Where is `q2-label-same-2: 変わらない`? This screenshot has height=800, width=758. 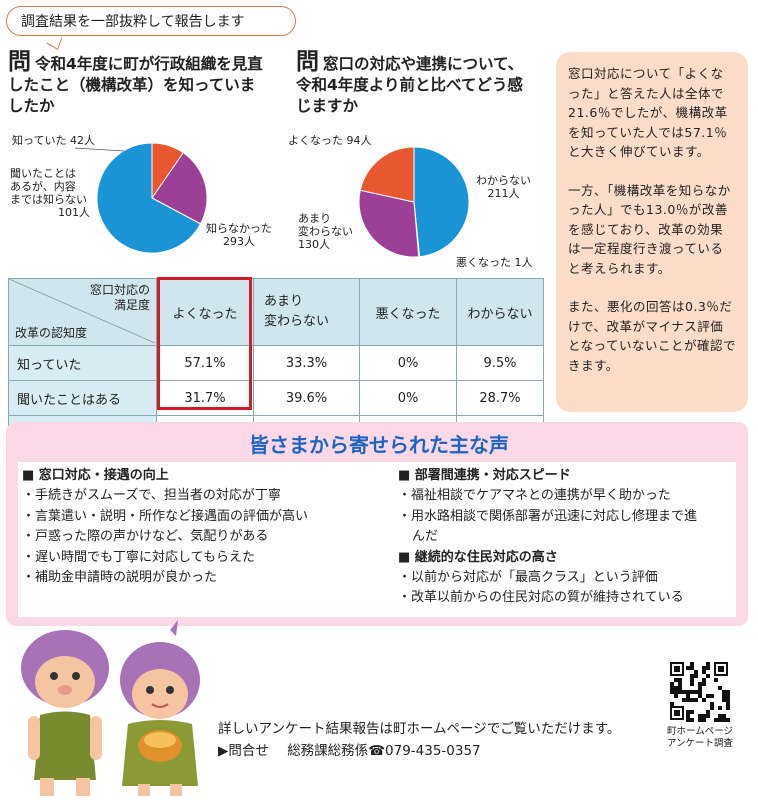
q2-label-same-2: 変わらない is located at coordinates (325, 231).